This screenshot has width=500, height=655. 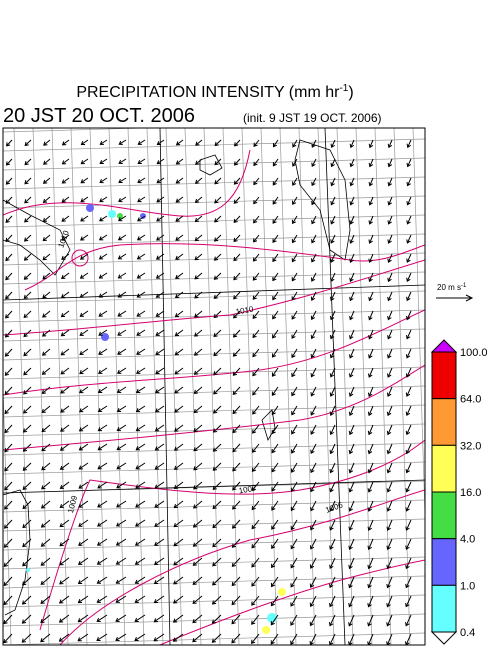 What do you see at coordinates (455, 298) in the screenshot?
I see `wind-scale-arrow` at bounding box center [455, 298].